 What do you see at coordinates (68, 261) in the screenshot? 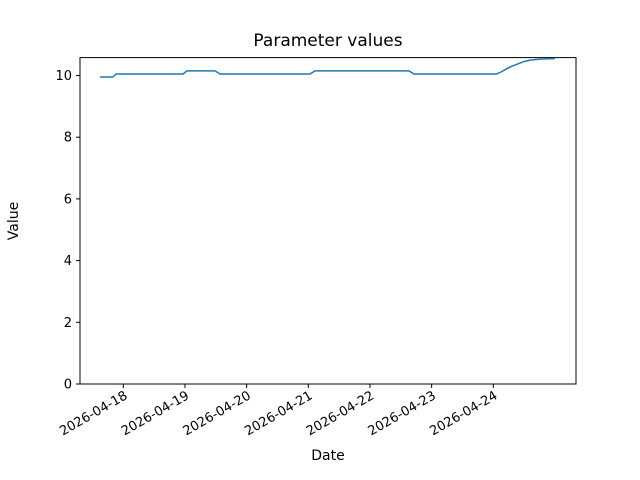
I see `y-tick-label: 4` at bounding box center [68, 261].